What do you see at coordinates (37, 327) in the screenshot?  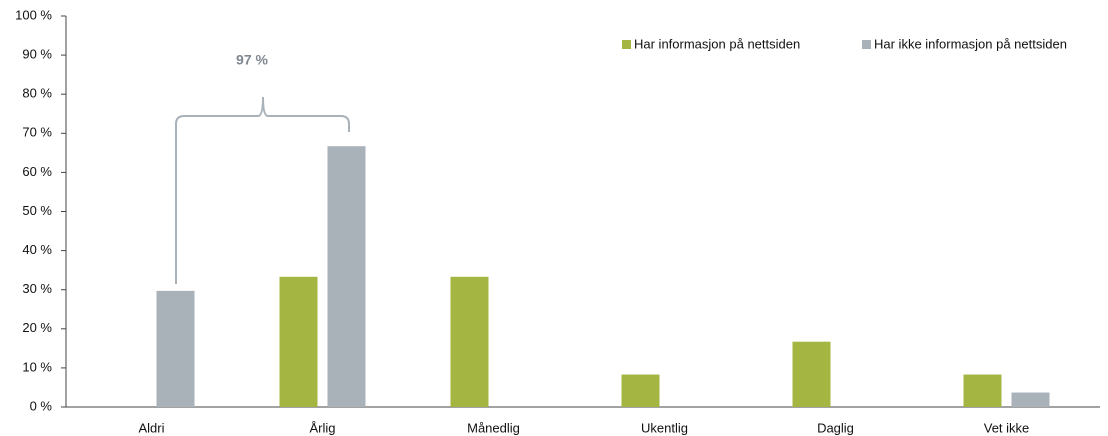 I see `y-tick-label: 20 %` at bounding box center [37, 327].